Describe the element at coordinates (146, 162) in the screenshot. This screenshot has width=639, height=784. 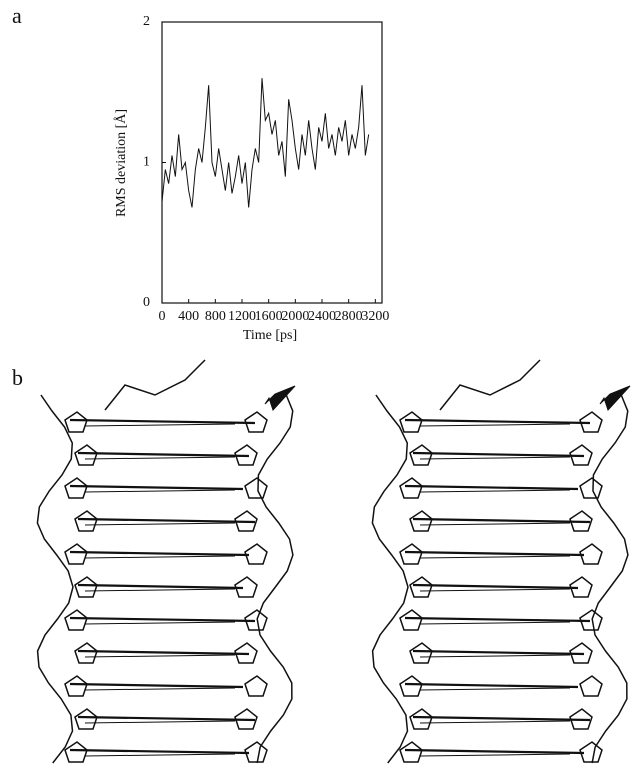
I see `y-tick-label: 1` at that location.